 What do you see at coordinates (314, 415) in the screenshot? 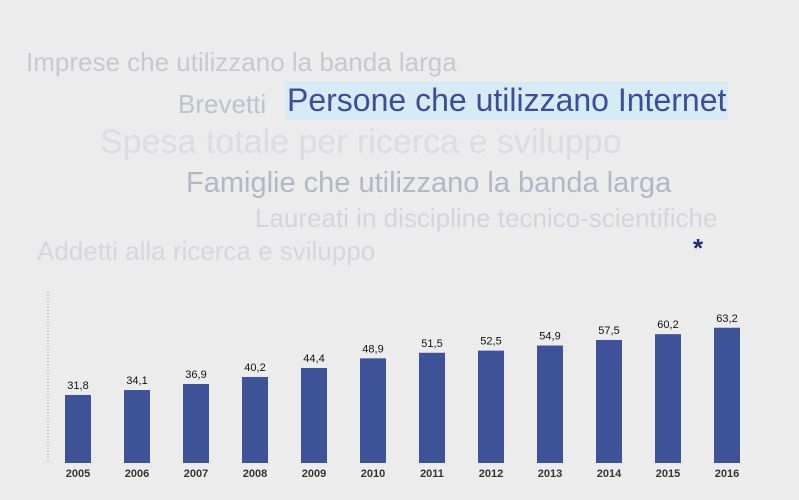
I see `bar-2009` at bounding box center [314, 415].